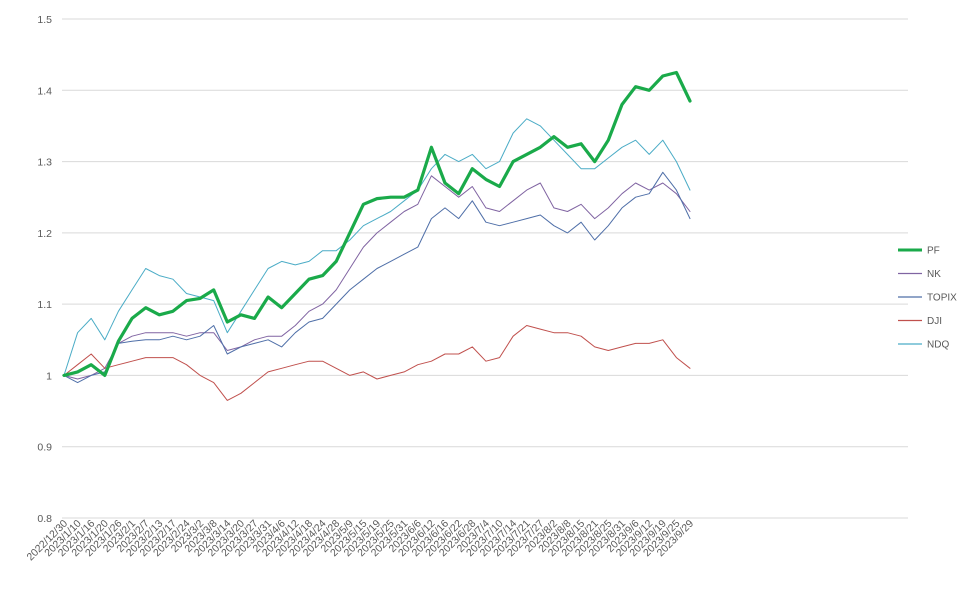 The height and width of the screenshot is (594, 973). I want to click on y-tick-label: 0.8, so click(44, 519).